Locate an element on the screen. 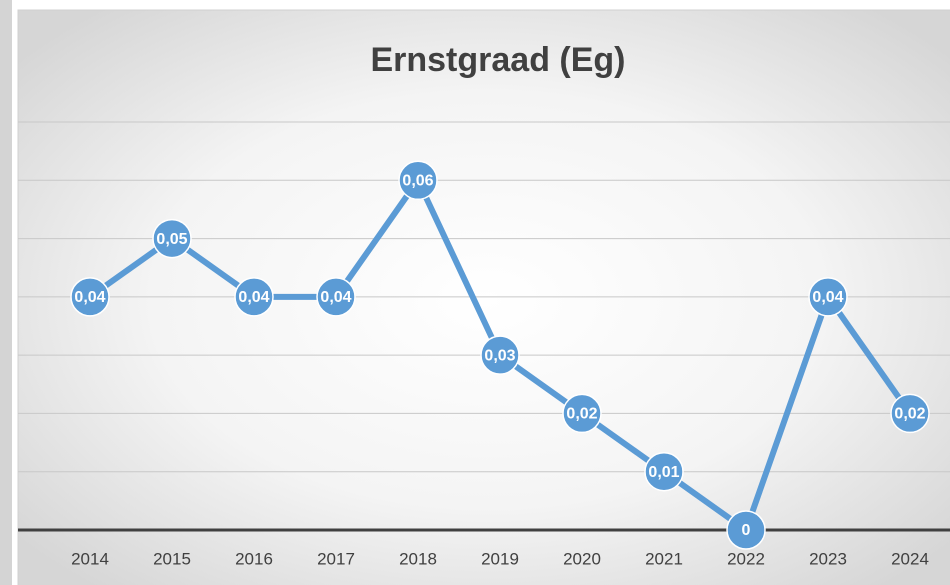 This screenshot has width=950, height=585. data-label: 0 is located at coordinates (746, 530).